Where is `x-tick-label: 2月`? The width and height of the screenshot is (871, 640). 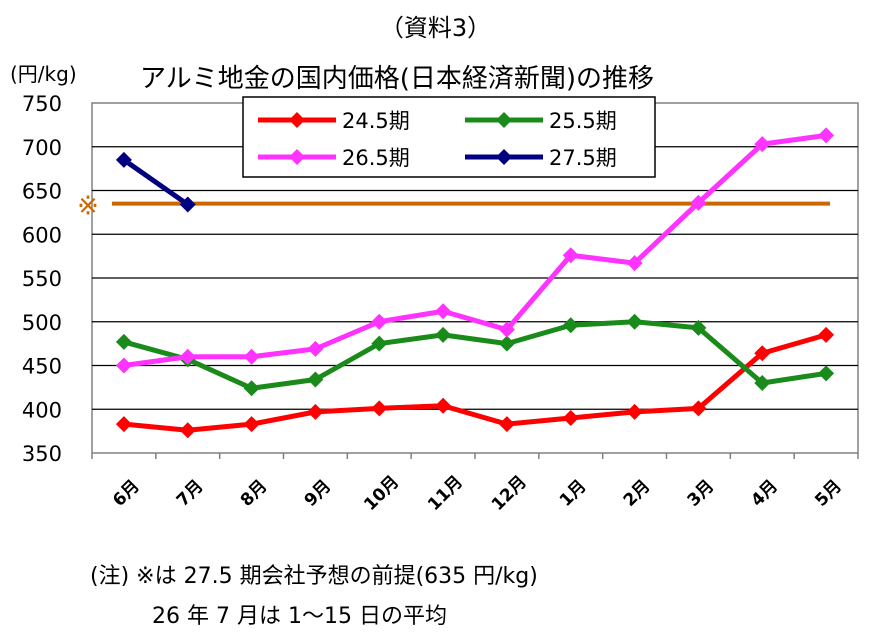
x-tick-label: 2月 is located at coordinates (637, 493).